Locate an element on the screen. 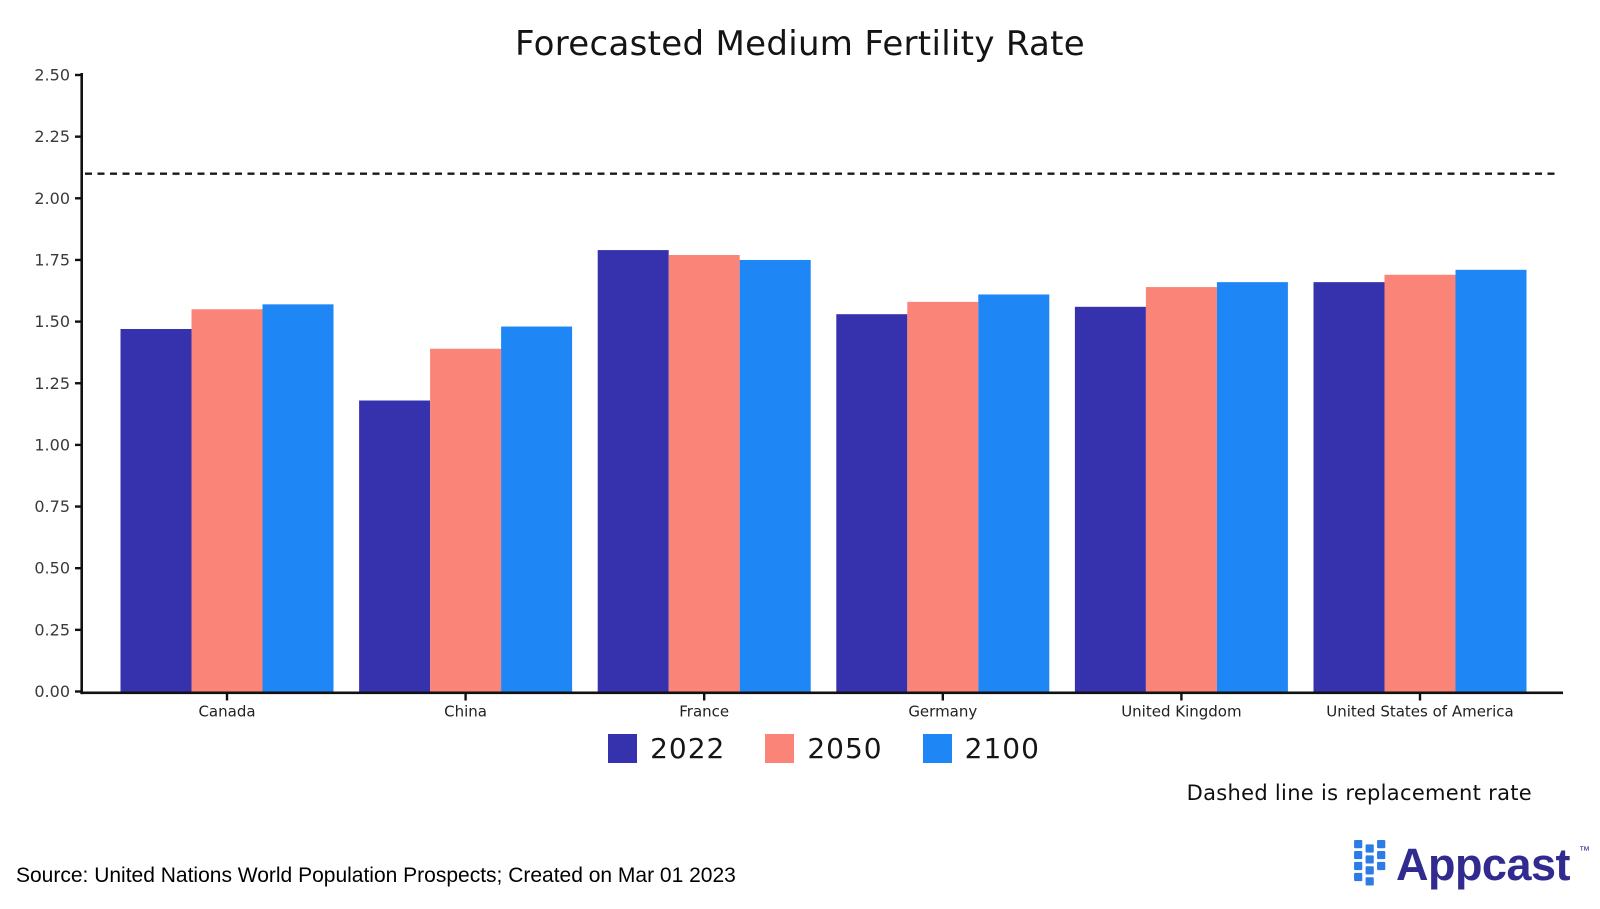 The height and width of the screenshot is (909, 1600). legend-label-2100: 2100 is located at coordinates (1002, 748).